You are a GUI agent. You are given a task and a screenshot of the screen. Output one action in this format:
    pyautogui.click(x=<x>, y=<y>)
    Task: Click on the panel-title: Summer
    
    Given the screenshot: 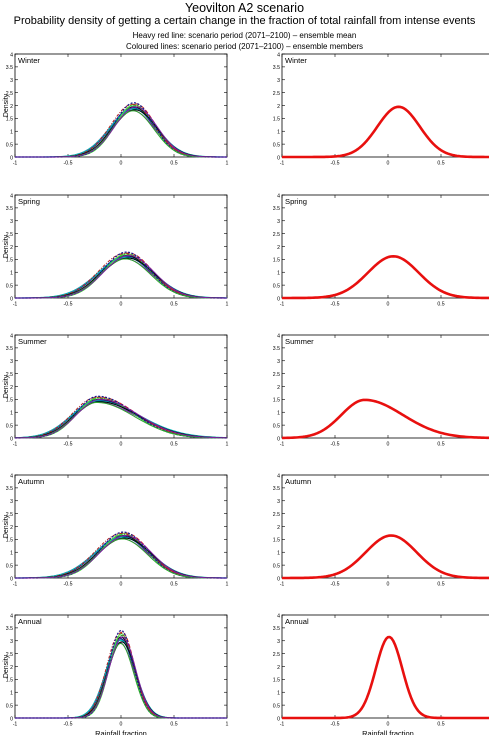 What is the action you would take?
    pyautogui.click(x=299, y=341)
    